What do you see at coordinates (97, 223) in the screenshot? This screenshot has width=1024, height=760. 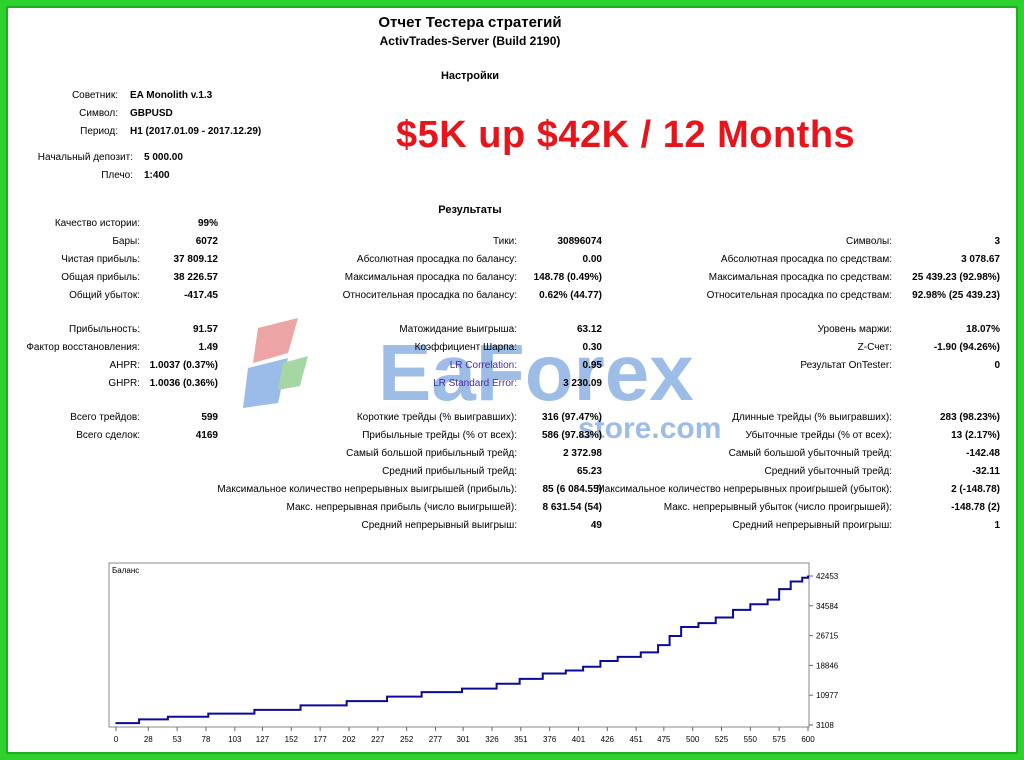 I see `results-col1-label: Качество истории:` at bounding box center [97, 223].